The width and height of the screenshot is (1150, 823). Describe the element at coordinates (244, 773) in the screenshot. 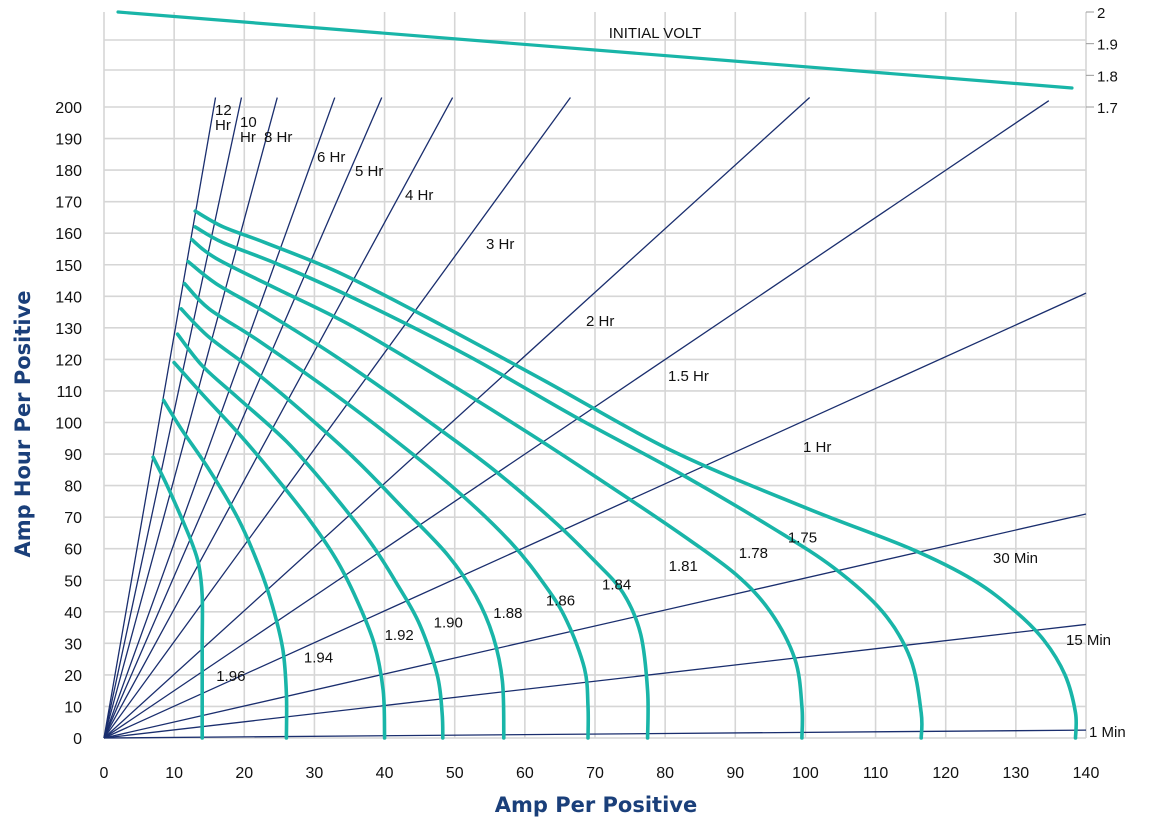

I see `x-tick-label: 20` at that location.